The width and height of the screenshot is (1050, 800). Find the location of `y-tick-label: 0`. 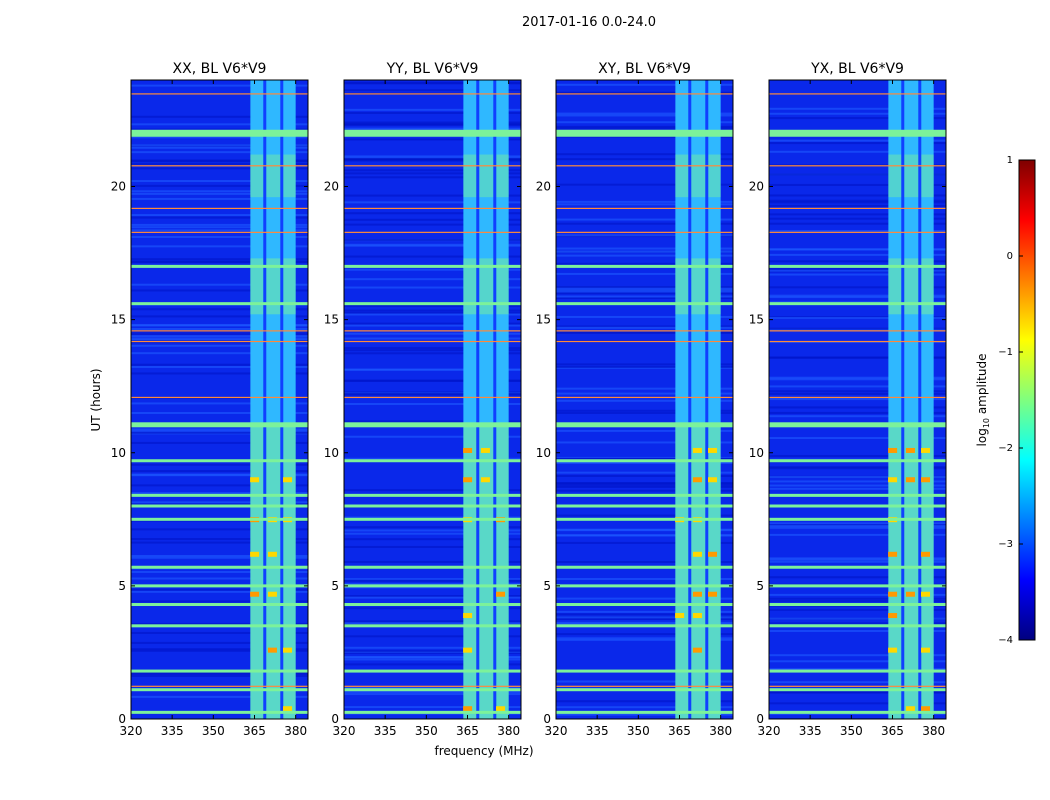

y-tick-label: 0 is located at coordinates (335, 719).